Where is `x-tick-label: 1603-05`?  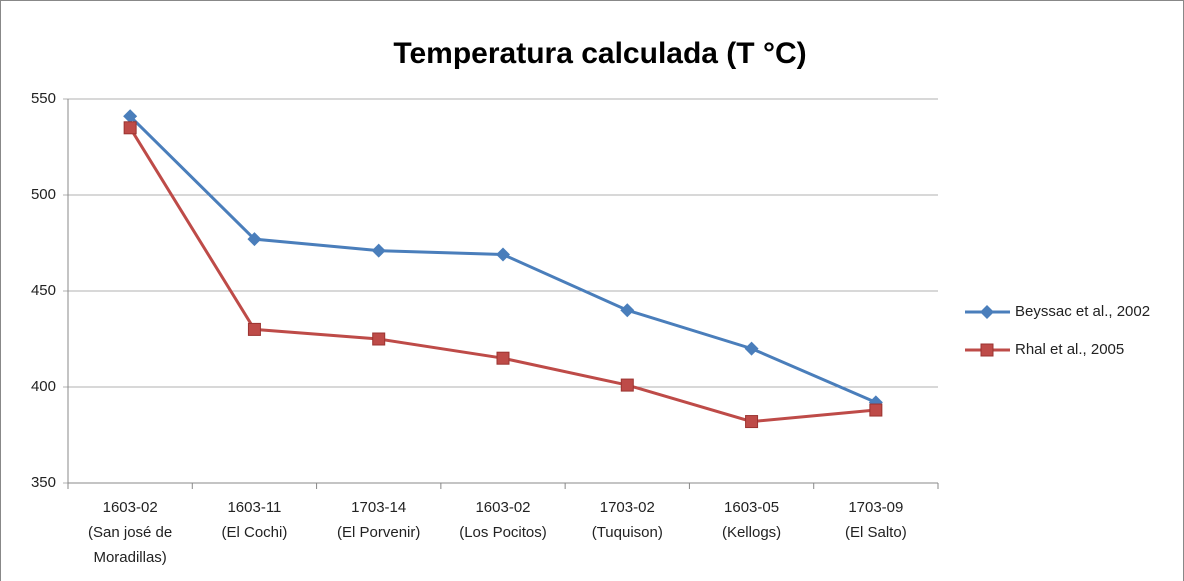
x-tick-label: 1603-05 is located at coordinates (751, 507).